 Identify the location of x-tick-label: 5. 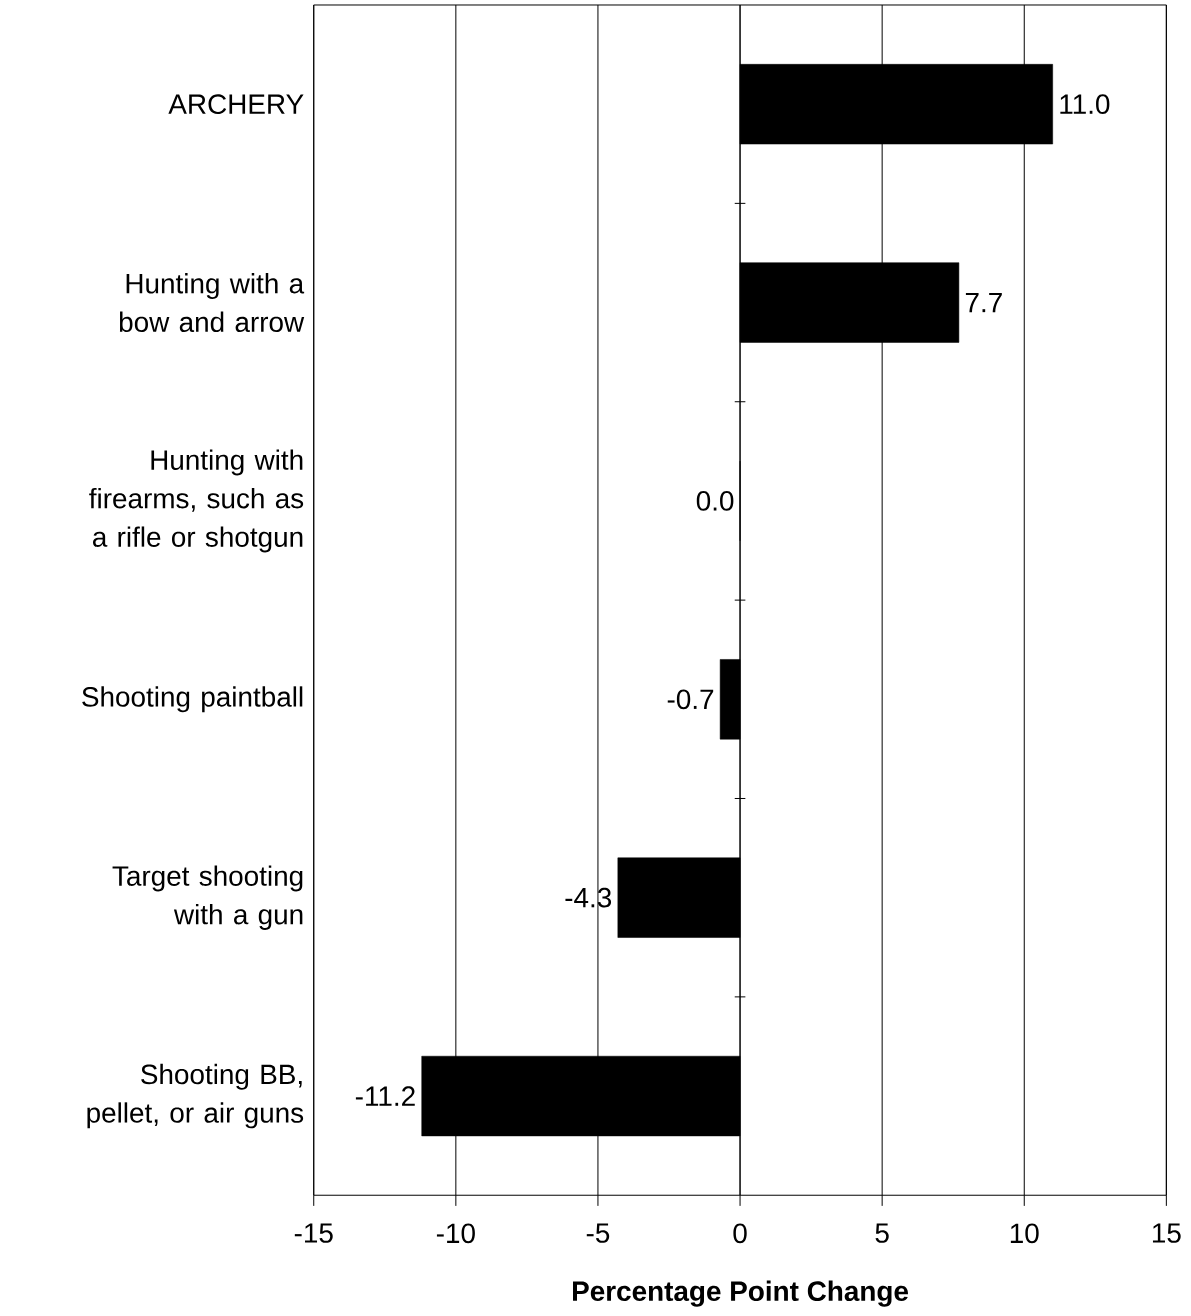
(882, 1233).